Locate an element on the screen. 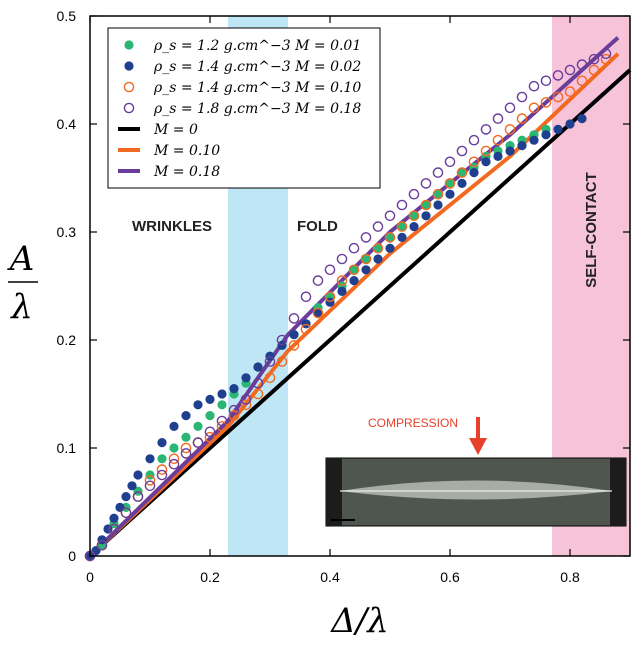  legend-box is located at coordinates (244, 108).